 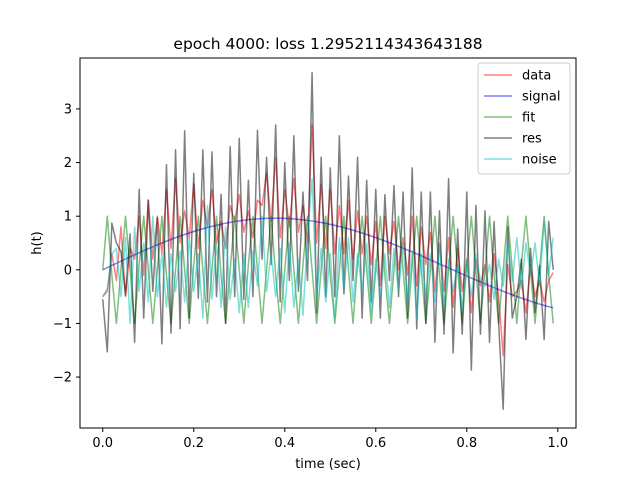 What do you see at coordinates (328, 464) in the screenshot?
I see `x-axis-label: time (sec)` at bounding box center [328, 464].